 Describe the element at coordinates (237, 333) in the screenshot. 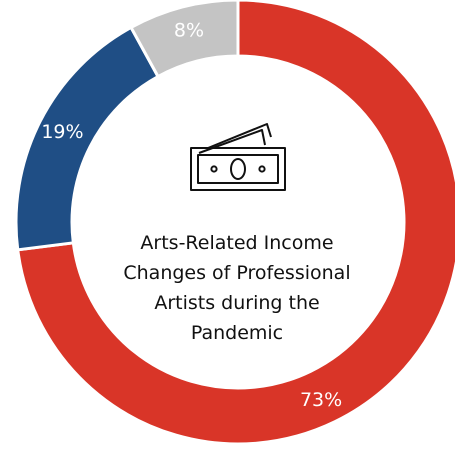

I see `chart-title-line-4: Pandemic` at that location.